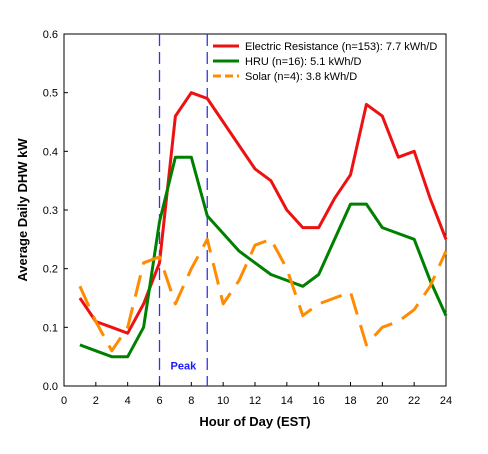 This screenshot has height=454, width=488. I want to click on y-axis-ticks: 0.0 0.1 0.2 0.3 0.4 0.5 0.6, so click(55, 211).